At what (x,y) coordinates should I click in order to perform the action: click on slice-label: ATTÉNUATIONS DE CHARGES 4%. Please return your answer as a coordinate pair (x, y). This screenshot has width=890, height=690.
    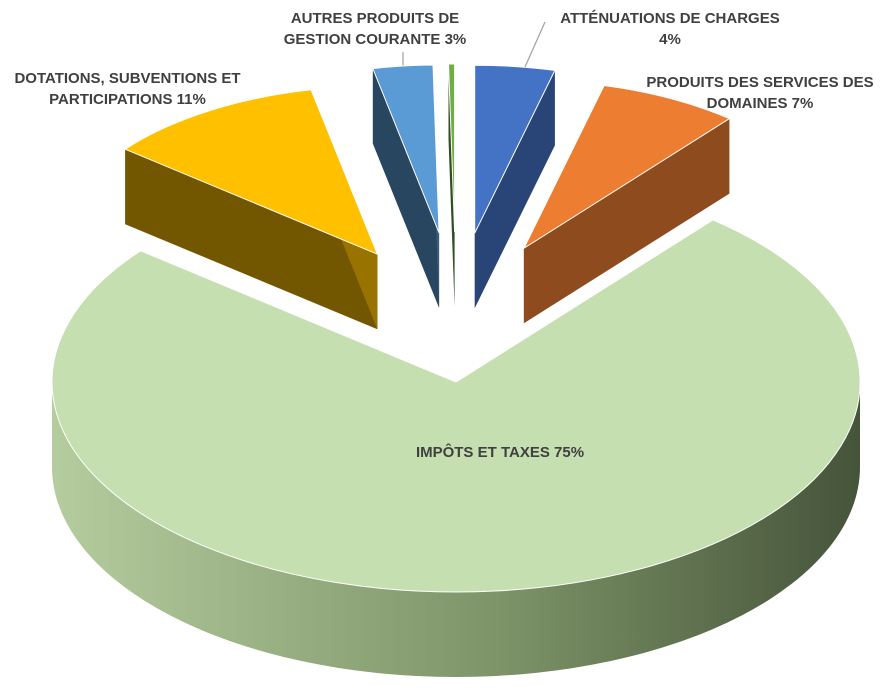
    Looking at the image, I should click on (670, 29).